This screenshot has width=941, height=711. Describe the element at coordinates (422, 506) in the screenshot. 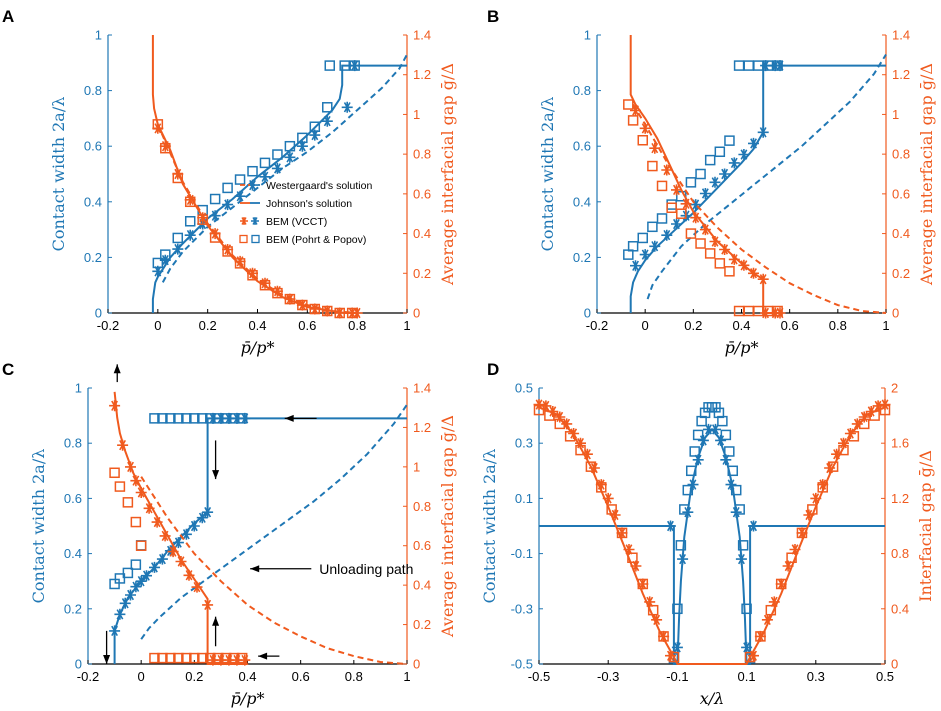

I see `y-right-tick-label: 0.8` at that location.